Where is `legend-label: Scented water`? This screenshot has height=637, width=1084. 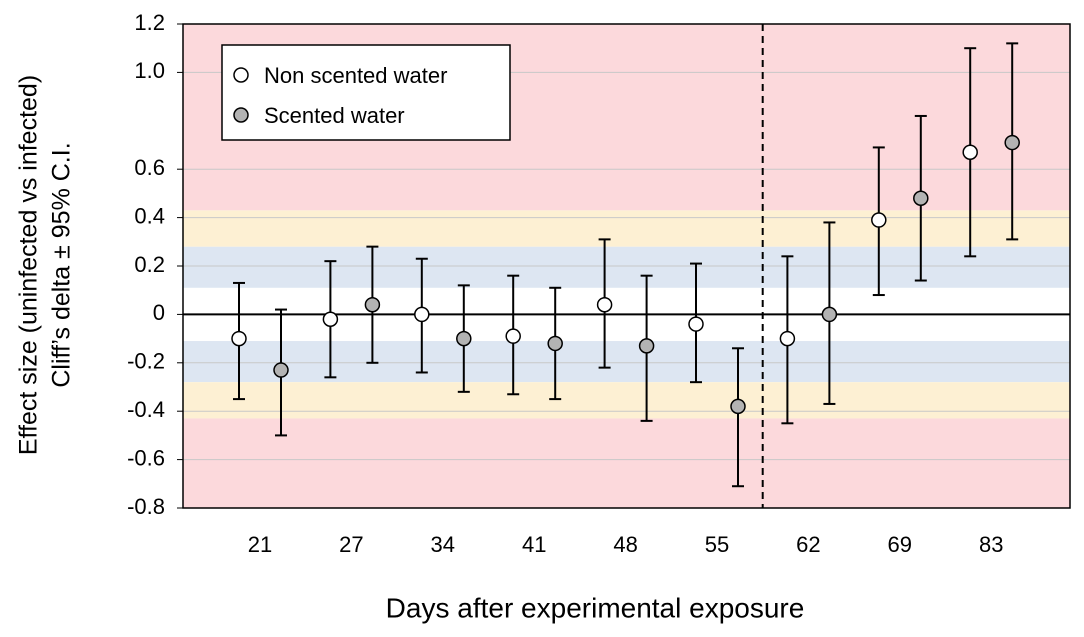
legend-label: Scented water is located at coordinates (334, 115).